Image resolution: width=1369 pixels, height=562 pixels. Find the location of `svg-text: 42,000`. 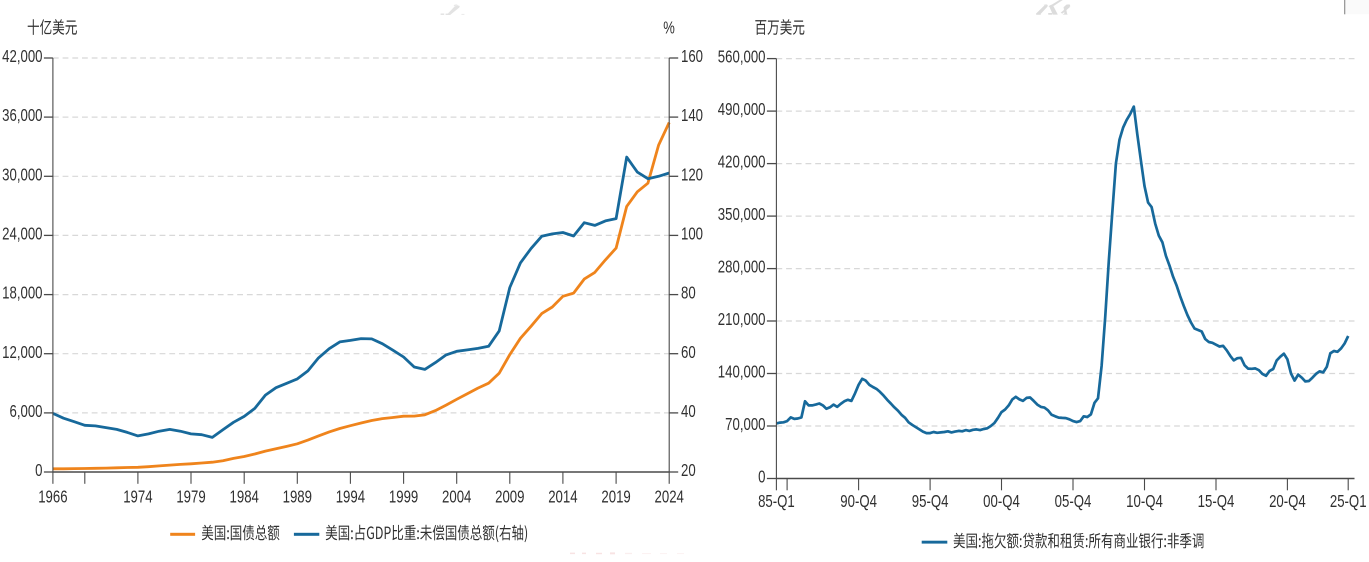

svg-text: 42,000 is located at coordinates (22, 56).